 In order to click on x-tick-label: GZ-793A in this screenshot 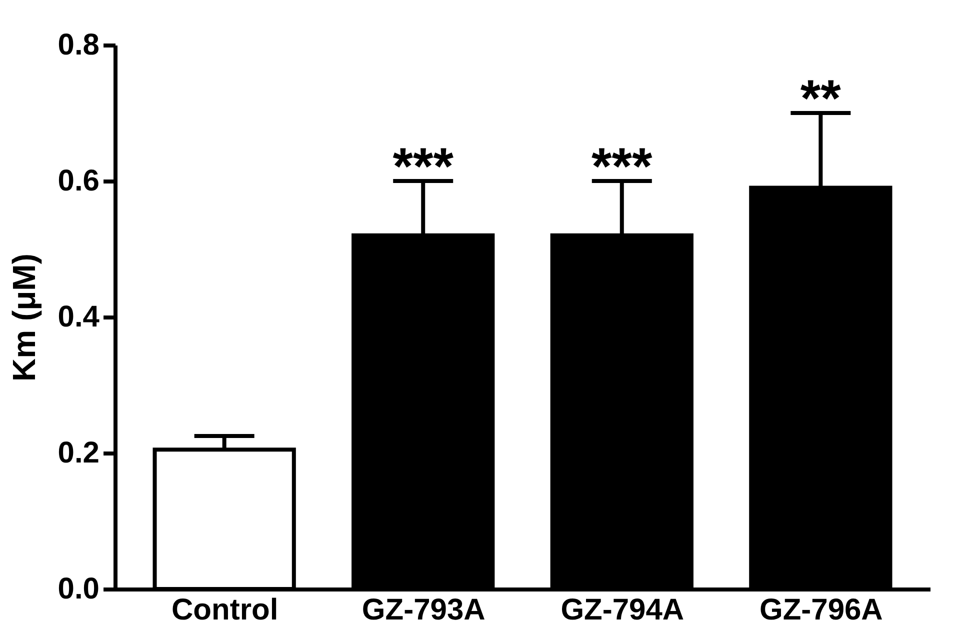, I will do `click(424, 610)`.